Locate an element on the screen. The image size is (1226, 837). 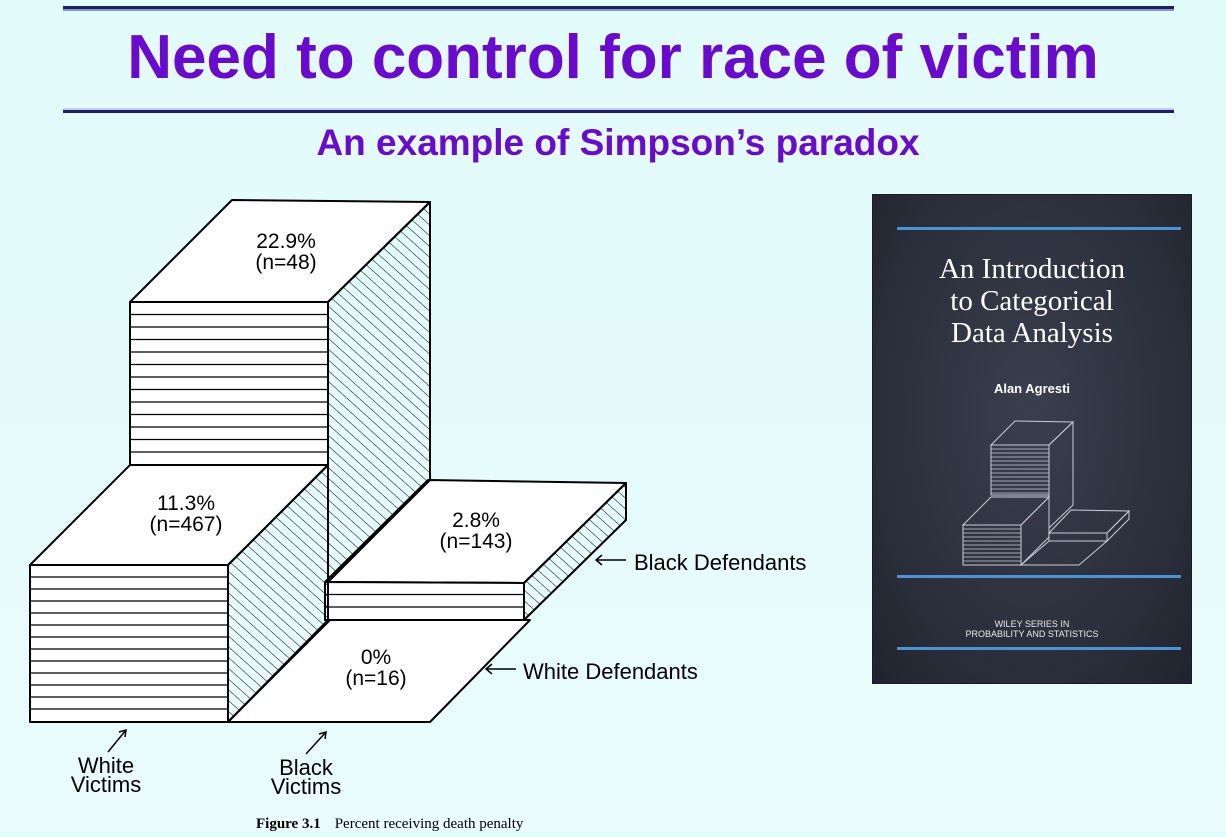
column-label-black-victims-1: Black is located at coordinates (306, 767).